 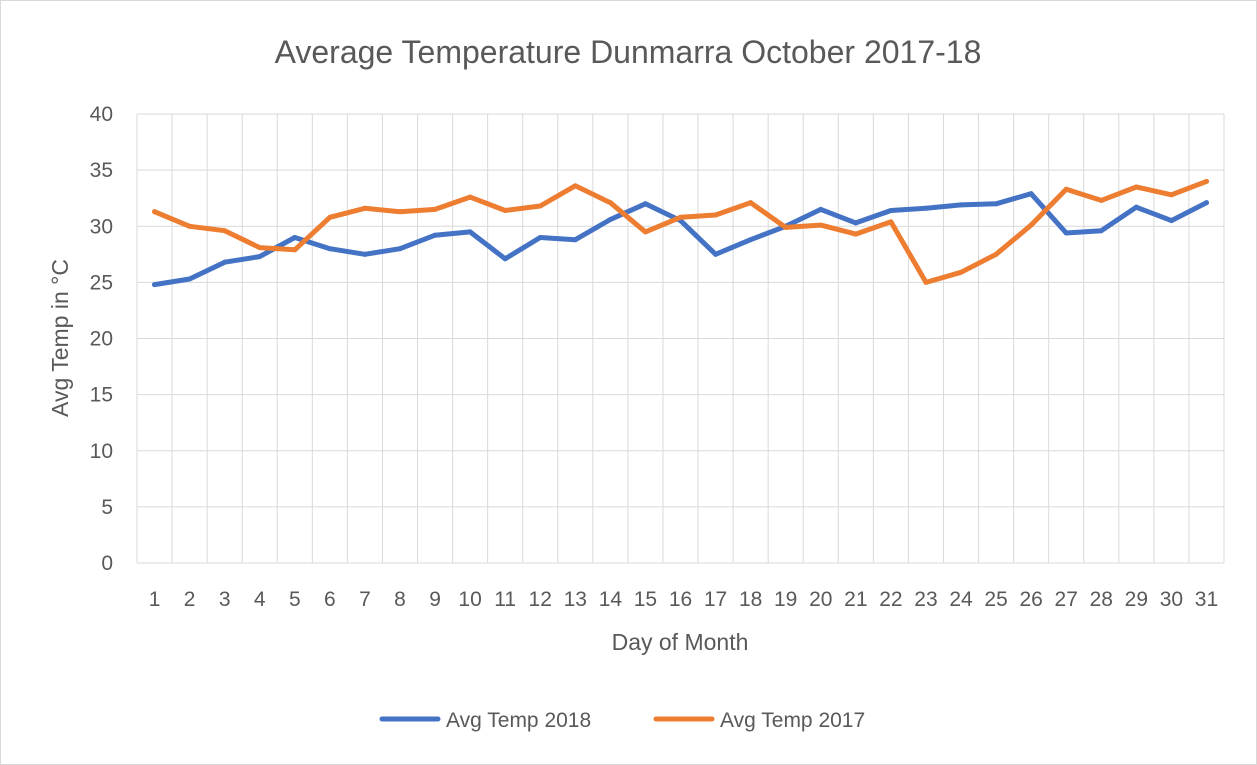 What do you see at coordinates (107, 563) in the screenshot?
I see `y-tick-label: 0` at bounding box center [107, 563].